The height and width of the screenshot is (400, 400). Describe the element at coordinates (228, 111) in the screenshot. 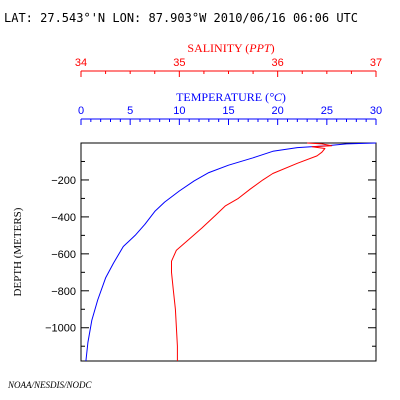

I see `temperature-tick-label: 15` at that location.